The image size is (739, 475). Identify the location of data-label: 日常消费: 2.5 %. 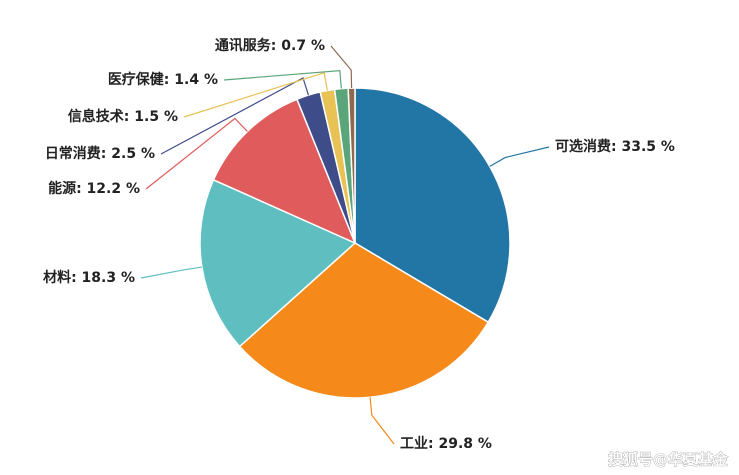
(100, 153).